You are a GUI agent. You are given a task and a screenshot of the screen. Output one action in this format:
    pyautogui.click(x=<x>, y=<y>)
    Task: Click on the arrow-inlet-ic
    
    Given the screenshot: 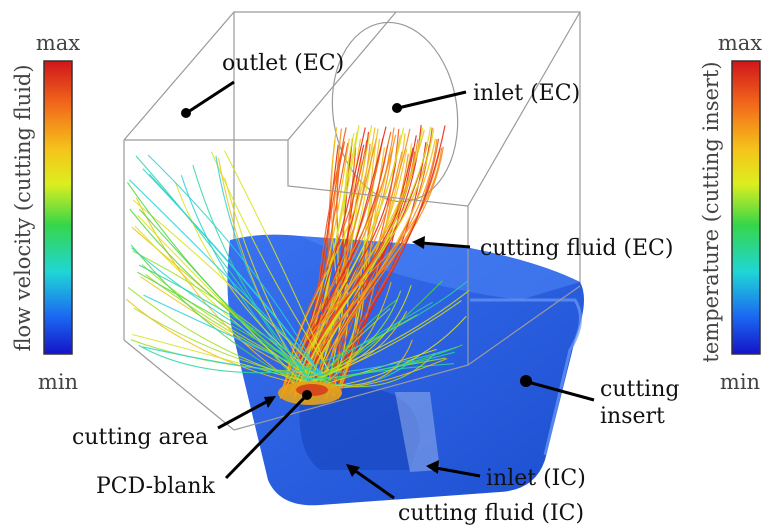 What is the action you would take?
    pyautogui.click(x=432, y=467)
    